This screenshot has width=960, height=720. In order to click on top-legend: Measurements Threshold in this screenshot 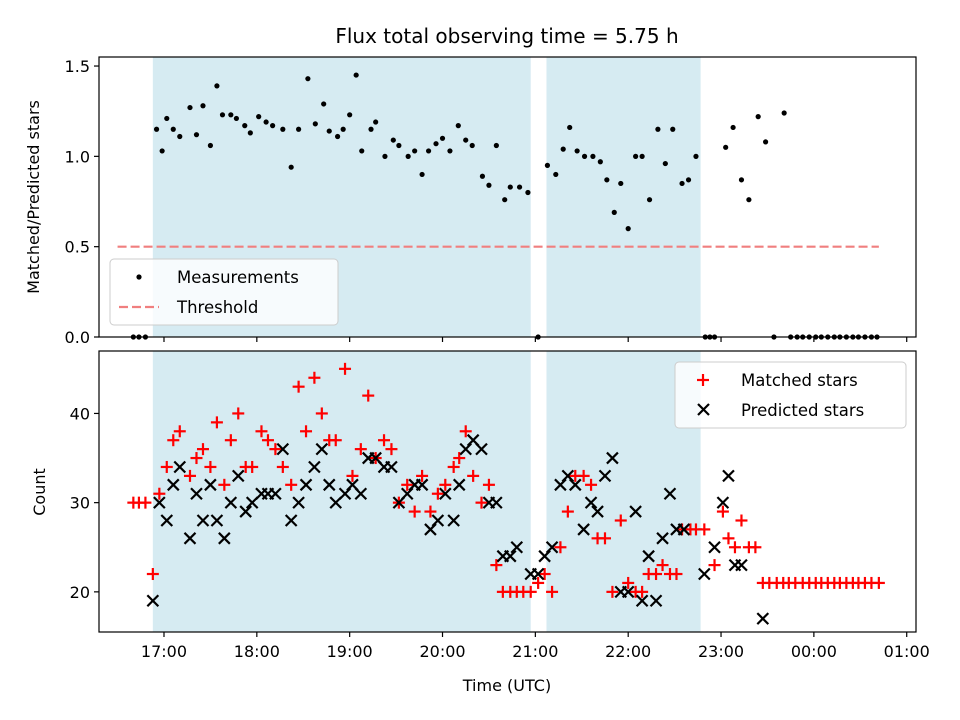, I will do `click(224, 292)`.